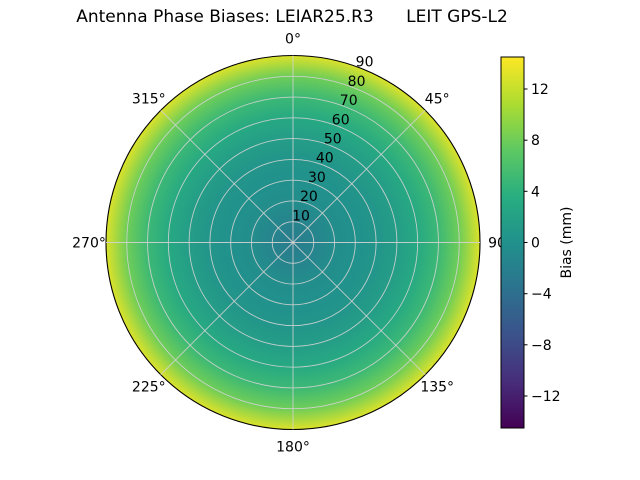 Image resolution: width=640 pixels, height=480 pixels. Describe the element at coordinates (317, 178) in the screenshot. I see `radial-tick-label: 30` at that location.